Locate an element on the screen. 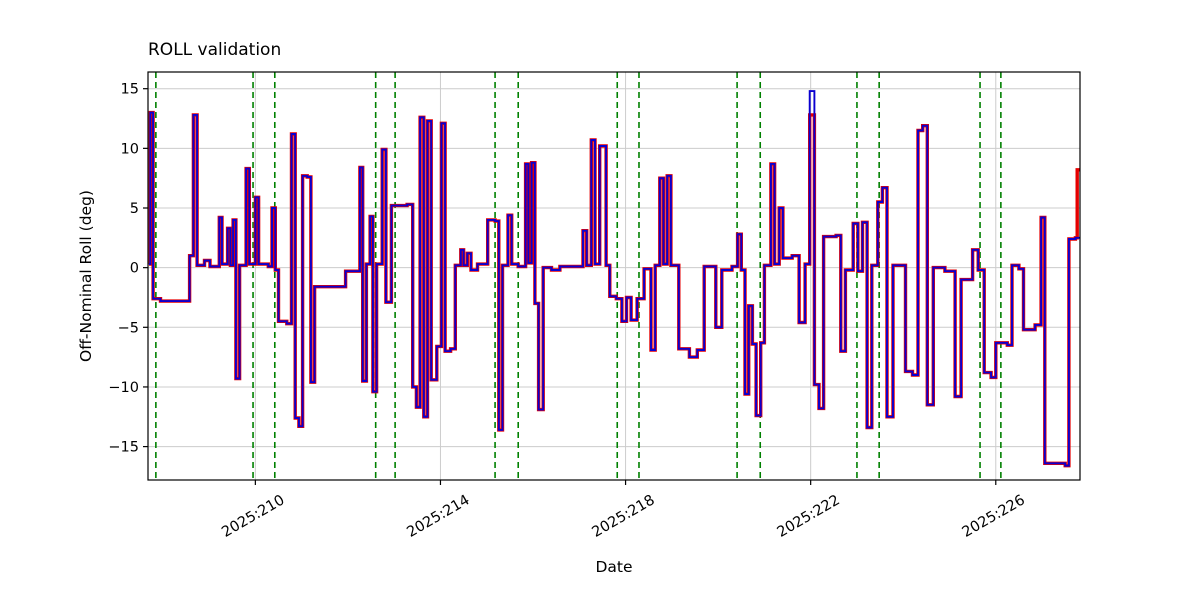 The height and width of the screenshot is (600, 1200). y-tick-label: 5 is located at coordinates (134, 209).